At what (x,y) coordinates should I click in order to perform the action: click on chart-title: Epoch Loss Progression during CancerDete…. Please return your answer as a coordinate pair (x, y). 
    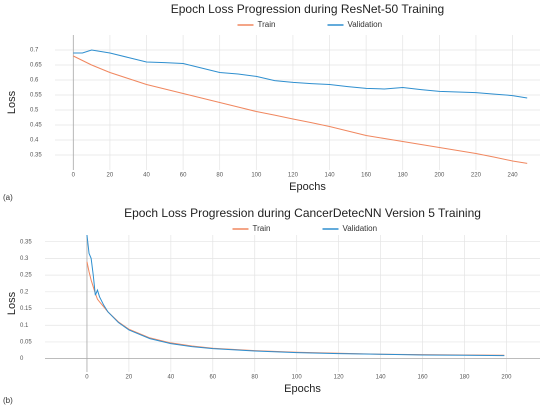
    Looking at the image, I should click on (302, 213).